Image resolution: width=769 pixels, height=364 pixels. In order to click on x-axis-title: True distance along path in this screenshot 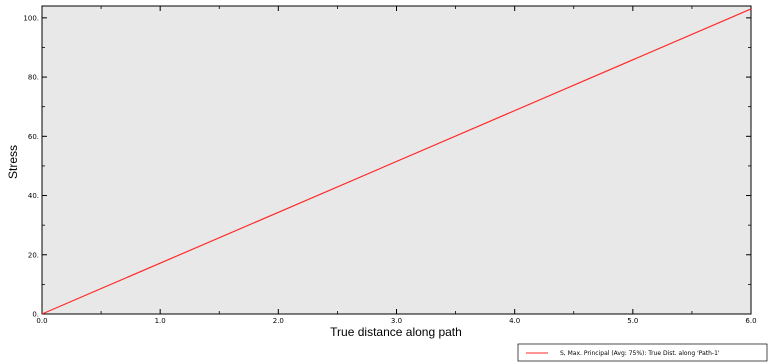, I will do `click(396, 332)`.